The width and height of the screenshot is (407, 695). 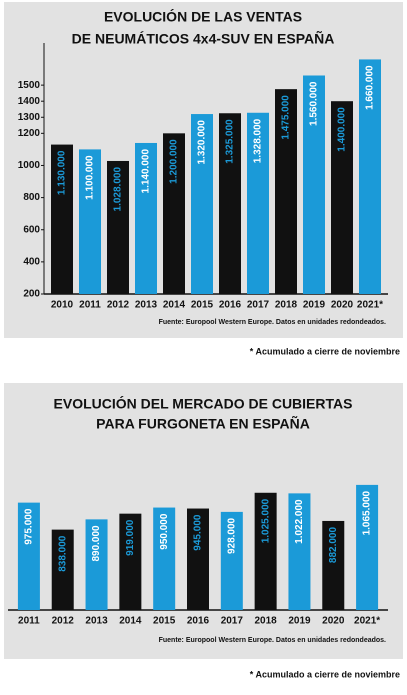 I want to click on y-tick-label: 800, so click(x=31, y=197).